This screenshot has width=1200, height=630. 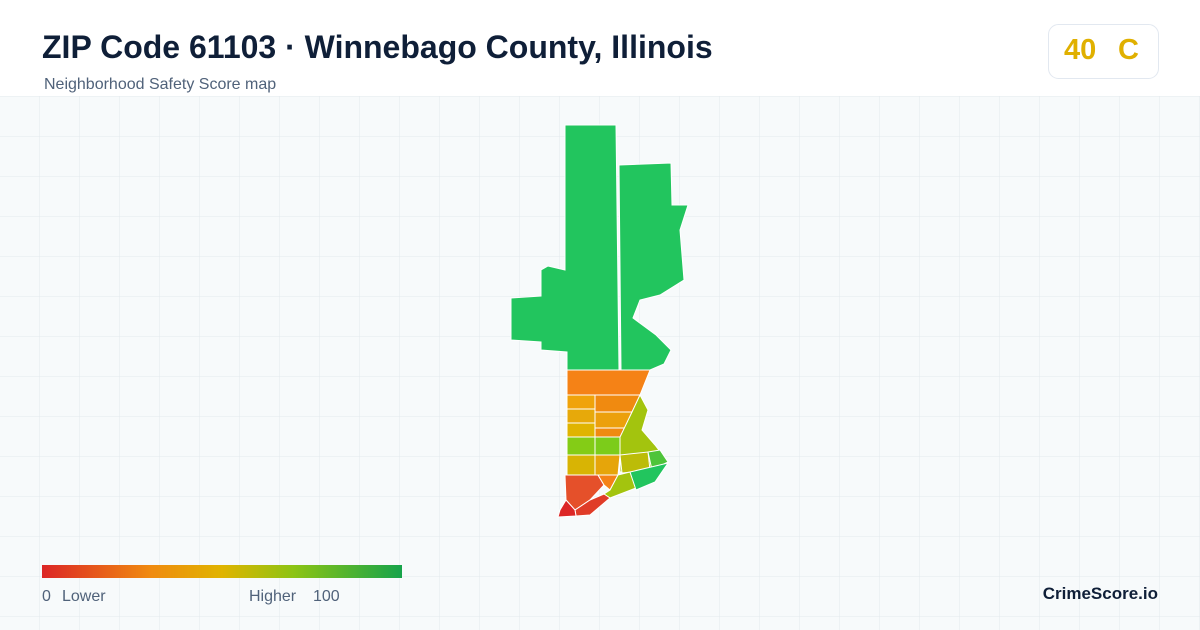 What do you see at coordinates (46, 596) in the screenshot?
I see `legend-min: 0` at bounding box center [46, 596].